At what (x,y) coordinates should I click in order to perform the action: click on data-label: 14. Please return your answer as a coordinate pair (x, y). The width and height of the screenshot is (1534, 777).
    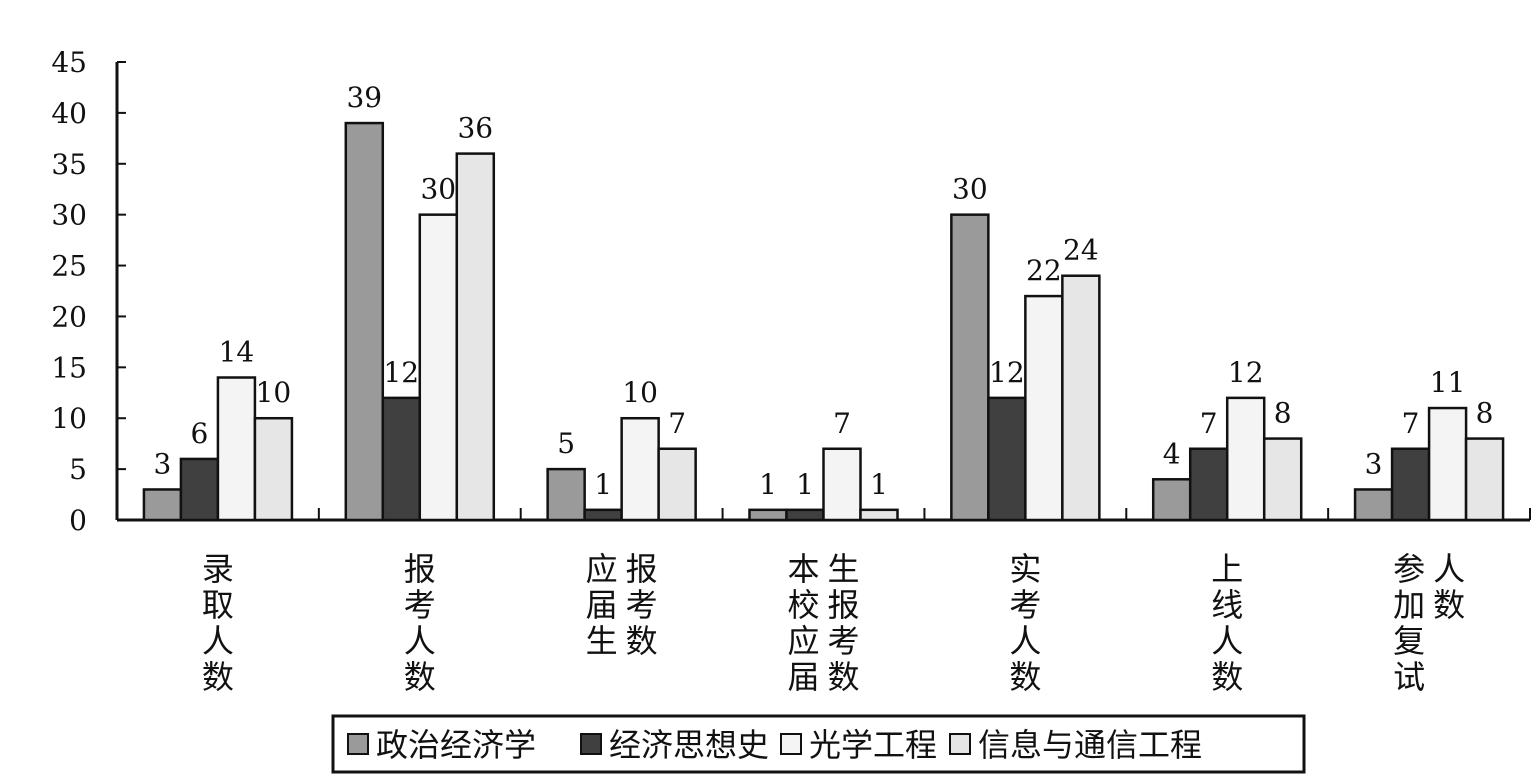
    Looking at the image, I should click on (237, 352).